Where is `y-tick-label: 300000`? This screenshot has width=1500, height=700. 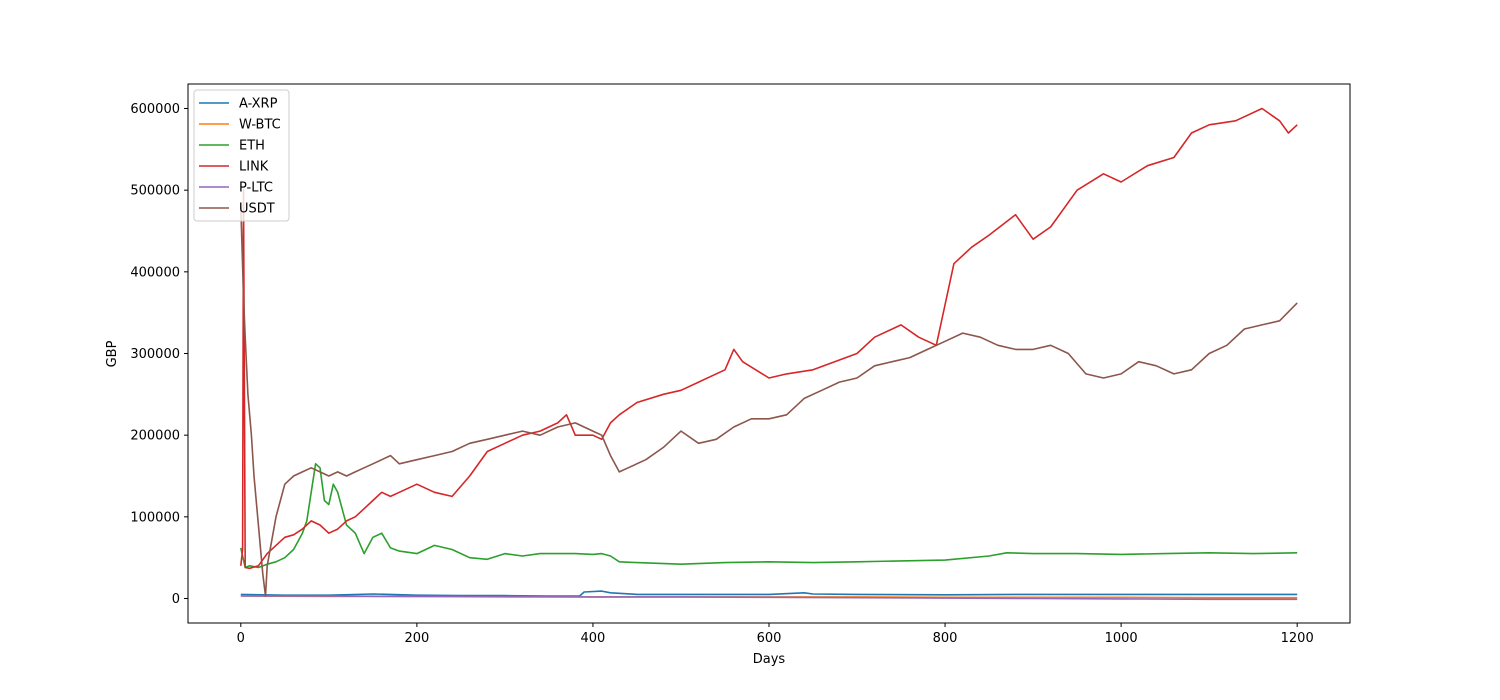
y-tick-label: 300000 is located at coordinates (155, 354).